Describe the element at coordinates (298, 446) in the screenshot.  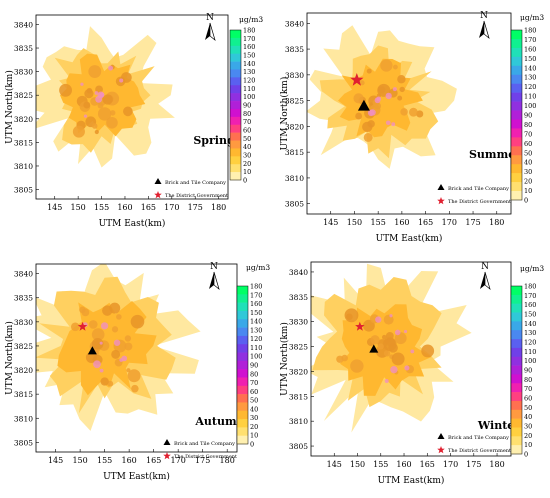
I see `y-tick-label: 3805` at that location.